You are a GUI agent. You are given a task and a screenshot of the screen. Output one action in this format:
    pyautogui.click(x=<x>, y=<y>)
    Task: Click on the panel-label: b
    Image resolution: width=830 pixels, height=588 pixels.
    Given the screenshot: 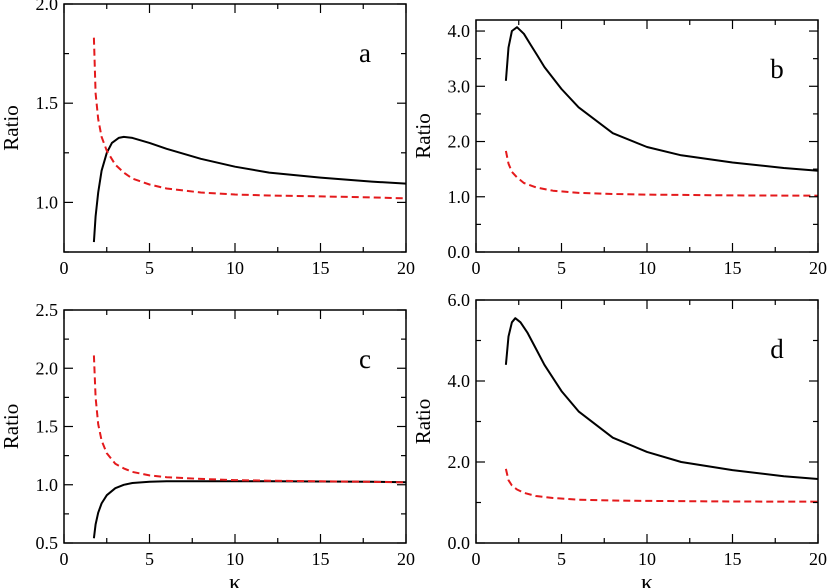 What is the action you would take?
    pyautogui.click(x=777, y=69)
    